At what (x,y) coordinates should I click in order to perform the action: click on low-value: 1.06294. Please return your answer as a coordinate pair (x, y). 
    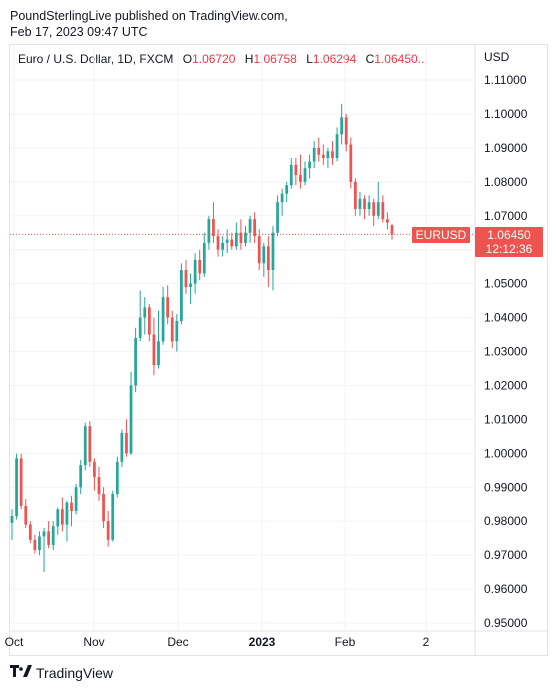
    Looking at the image, I should click on (334, 59).